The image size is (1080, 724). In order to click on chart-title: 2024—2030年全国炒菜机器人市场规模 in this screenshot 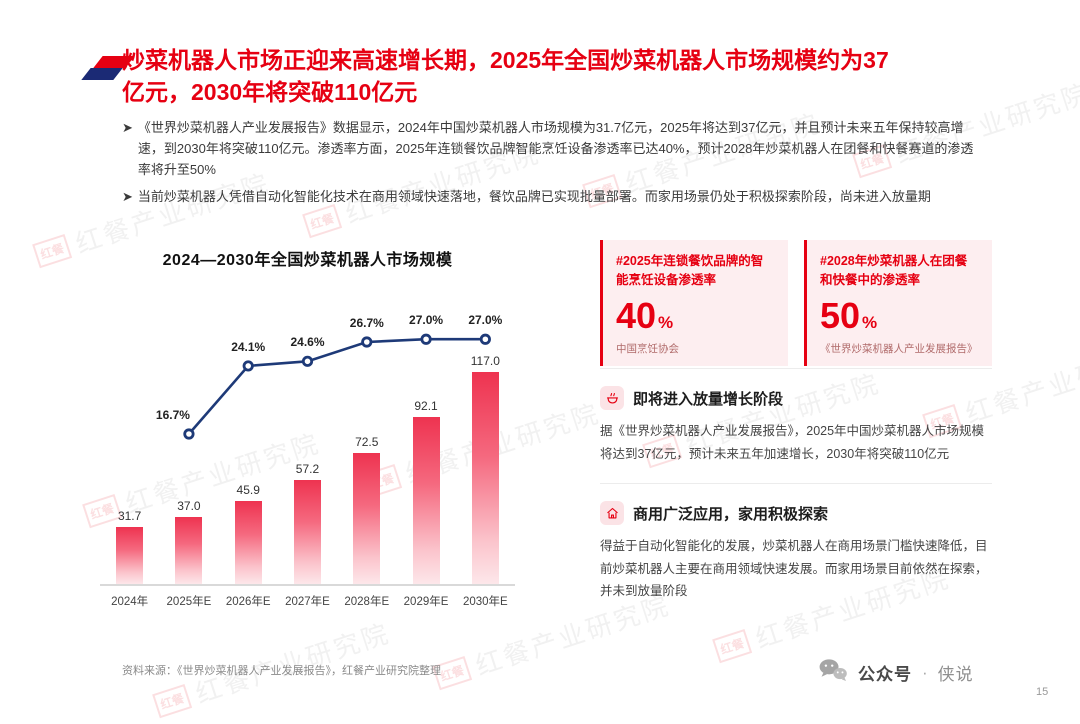, I will do `click(307, 260)`.